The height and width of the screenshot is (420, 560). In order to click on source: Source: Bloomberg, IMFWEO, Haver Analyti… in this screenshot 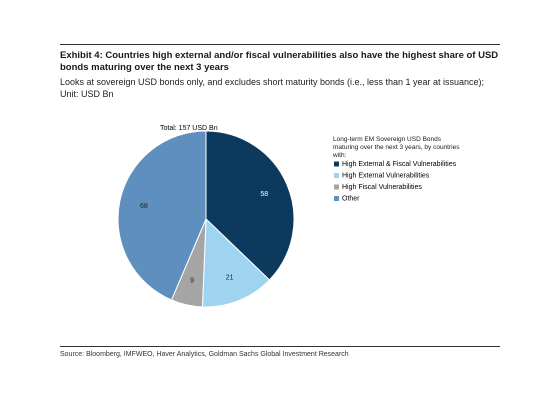, I will do `click(204, 354)`.